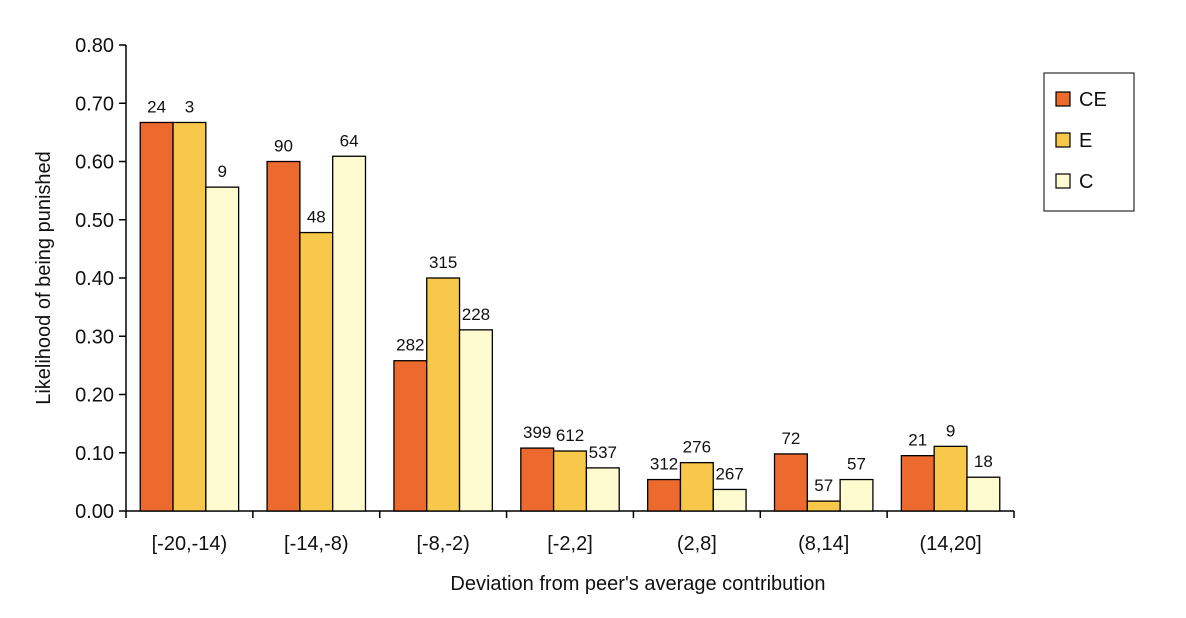 The width and height of the screenshot is (1186, 618). Describe the element at coordinates (443, 262) in the screenshot. I see `data-label: 315` at that location.